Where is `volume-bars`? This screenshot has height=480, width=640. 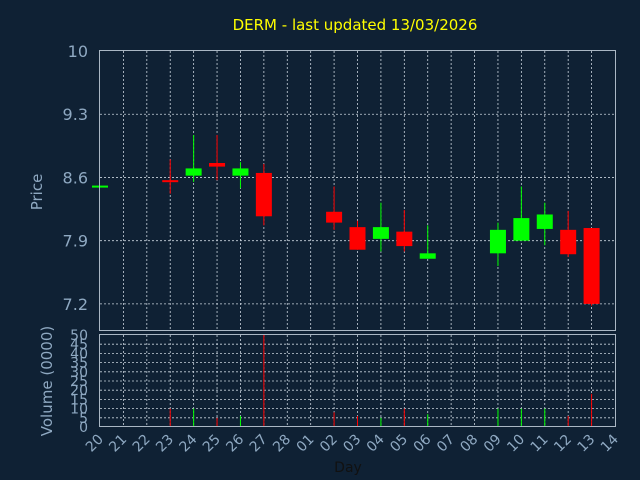 volume-bars is located at coordinates (381, 381).